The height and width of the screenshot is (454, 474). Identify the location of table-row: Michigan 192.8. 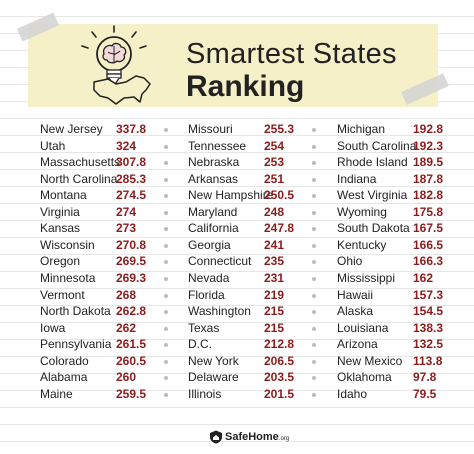
(405, 130).